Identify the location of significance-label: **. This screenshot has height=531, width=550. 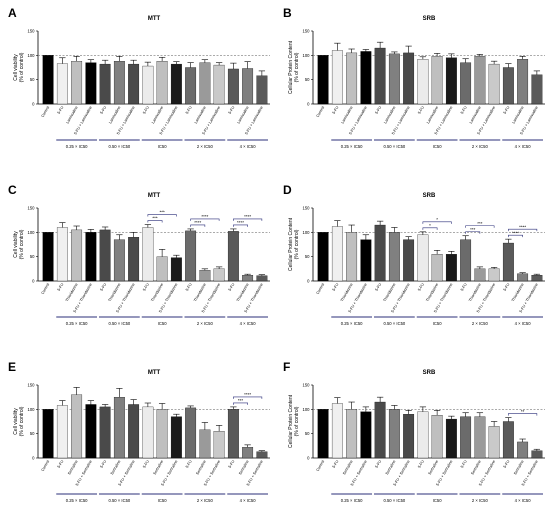
(523, 411).